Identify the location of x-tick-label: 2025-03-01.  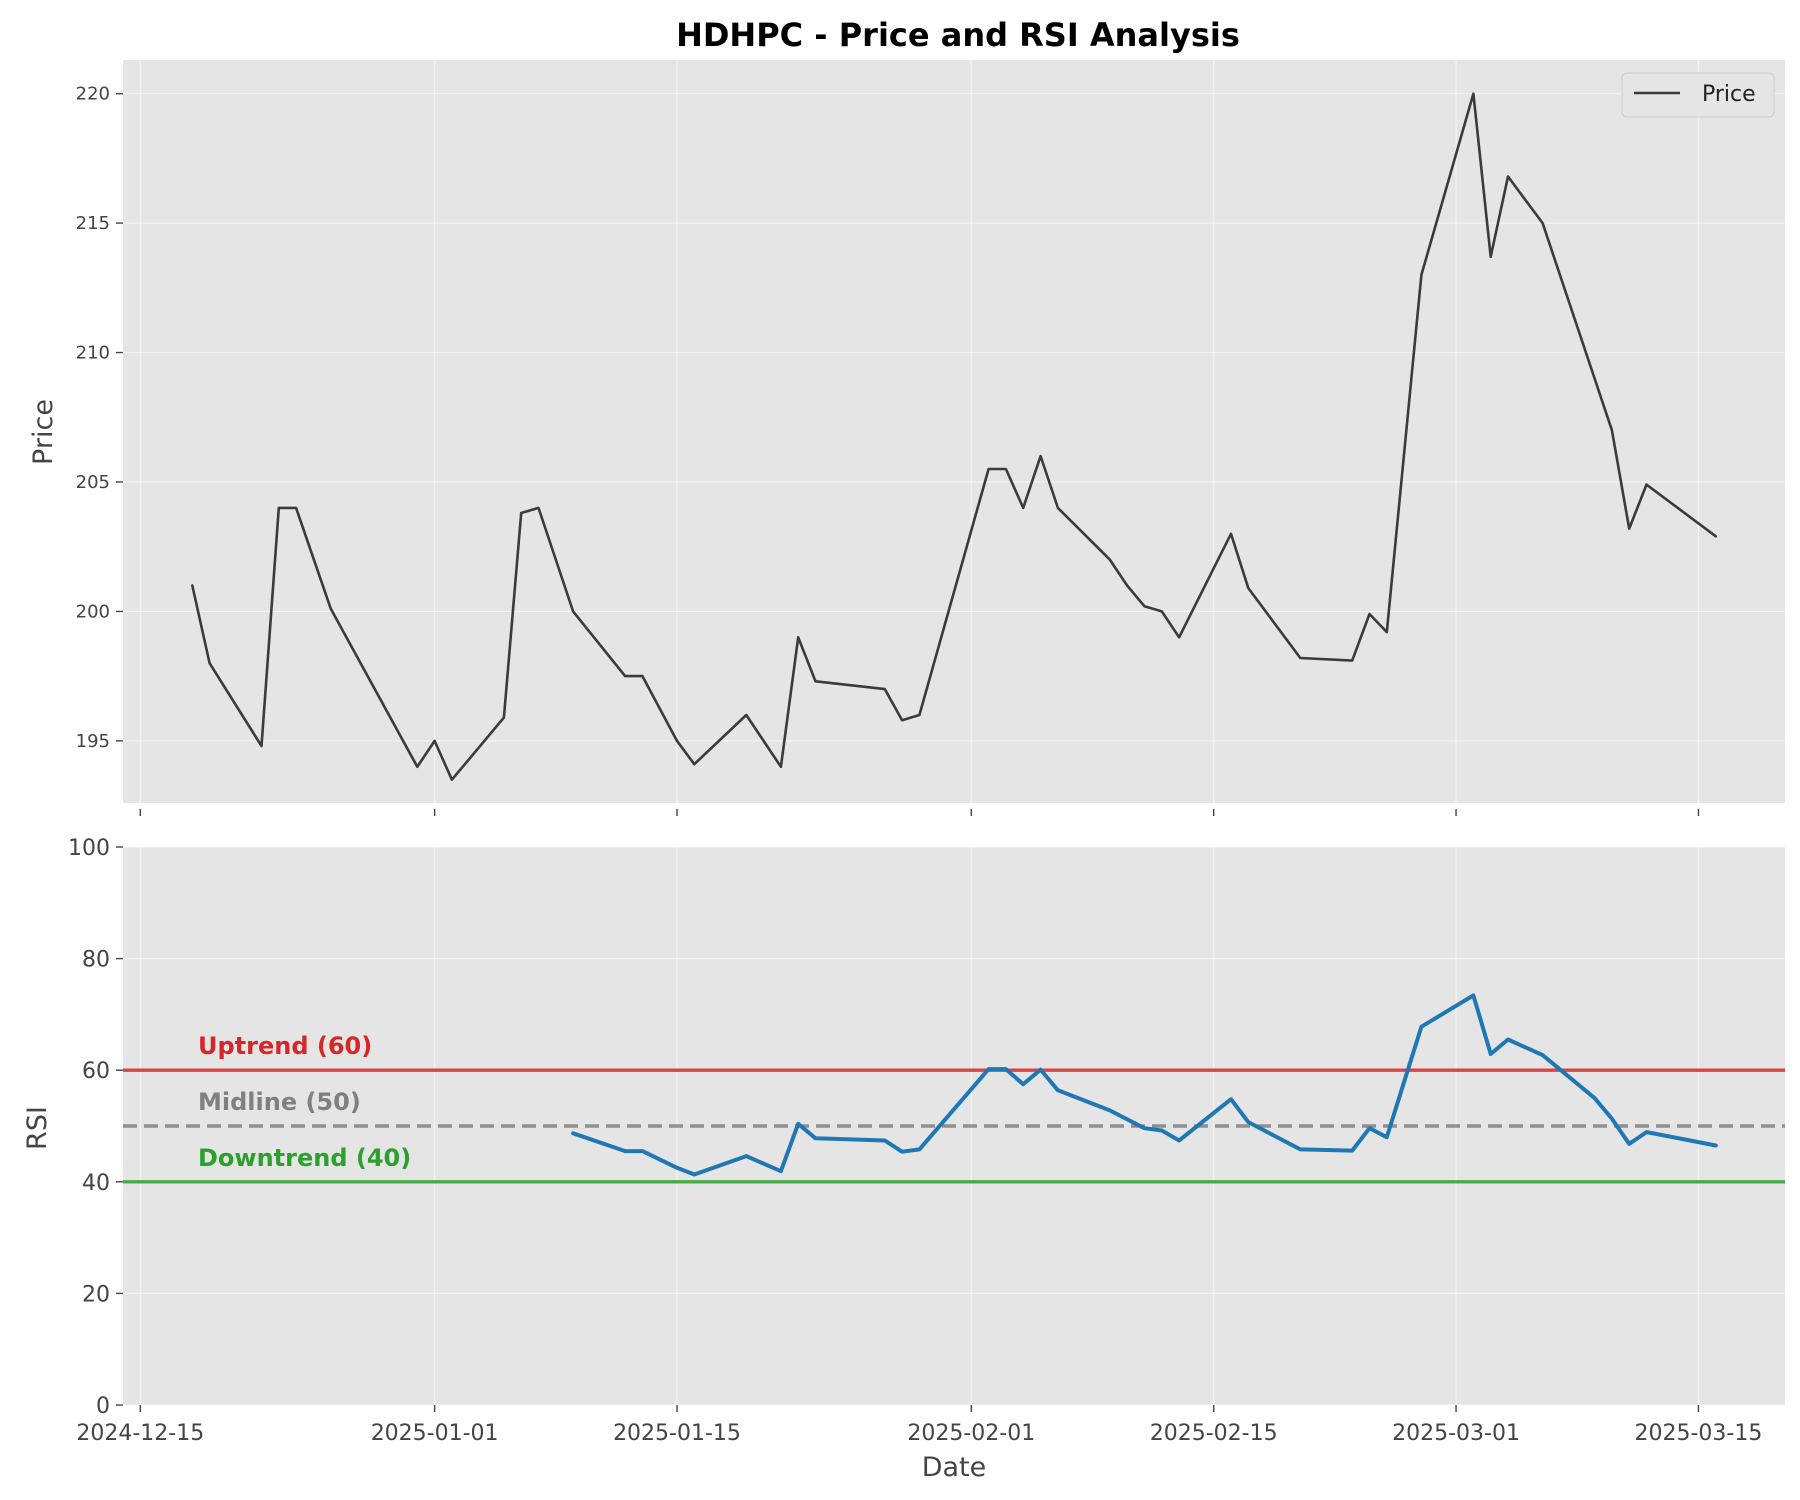
(1456, 1433).